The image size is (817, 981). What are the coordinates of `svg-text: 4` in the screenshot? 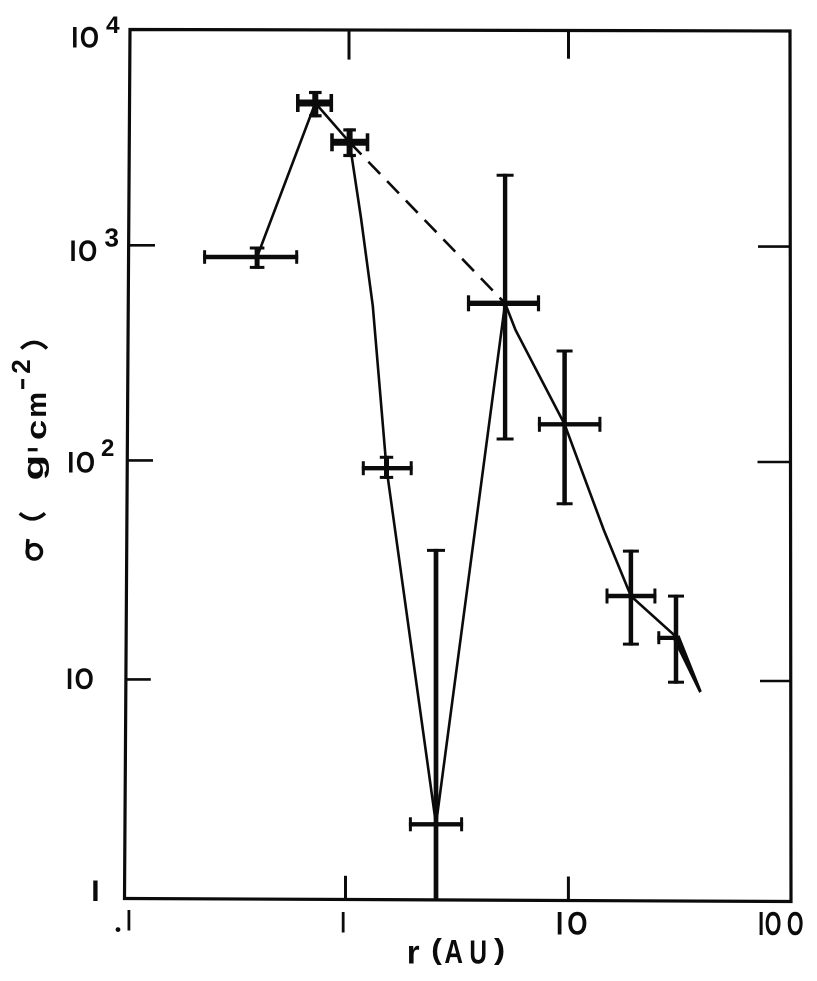 It's located at (113, 25).